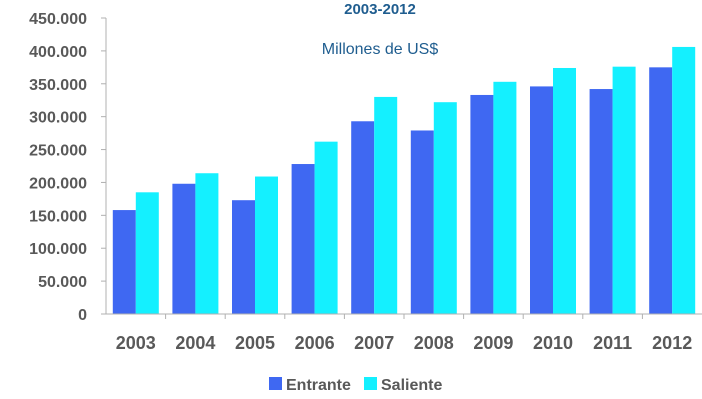  What do you see at coordinates (601, 201) in the screenshot?
I see `bar-entrante-2011` at bounding box center [601, 201].